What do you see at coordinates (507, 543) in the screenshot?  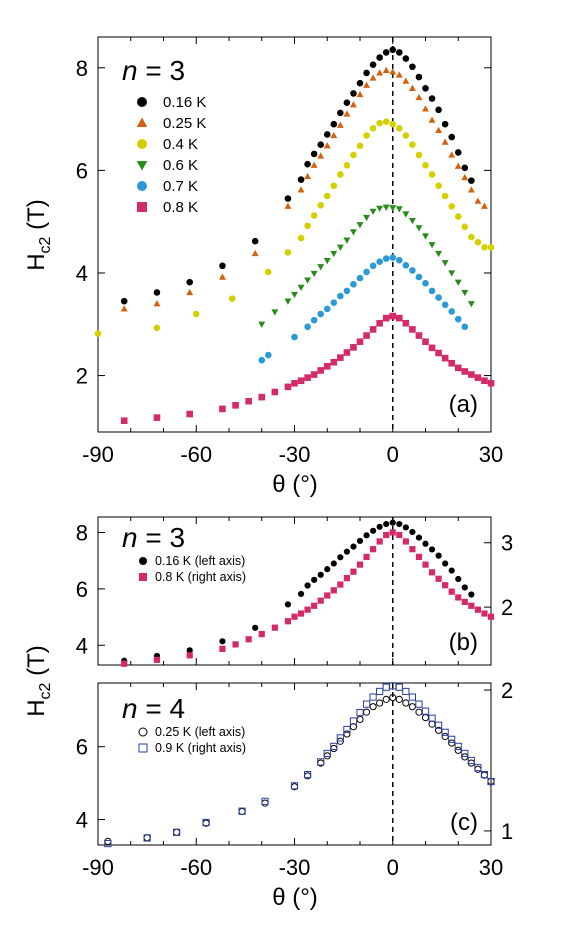 I see `y-right-tick-label: 3` at bounding box center [507, 543].